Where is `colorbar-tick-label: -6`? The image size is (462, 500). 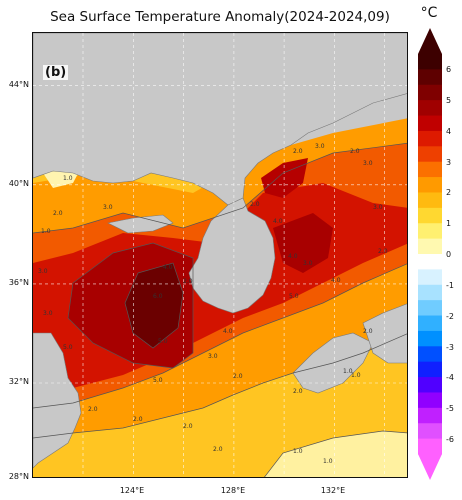 colorbar-tick-label: -6 is located at coordinates (450, 439).